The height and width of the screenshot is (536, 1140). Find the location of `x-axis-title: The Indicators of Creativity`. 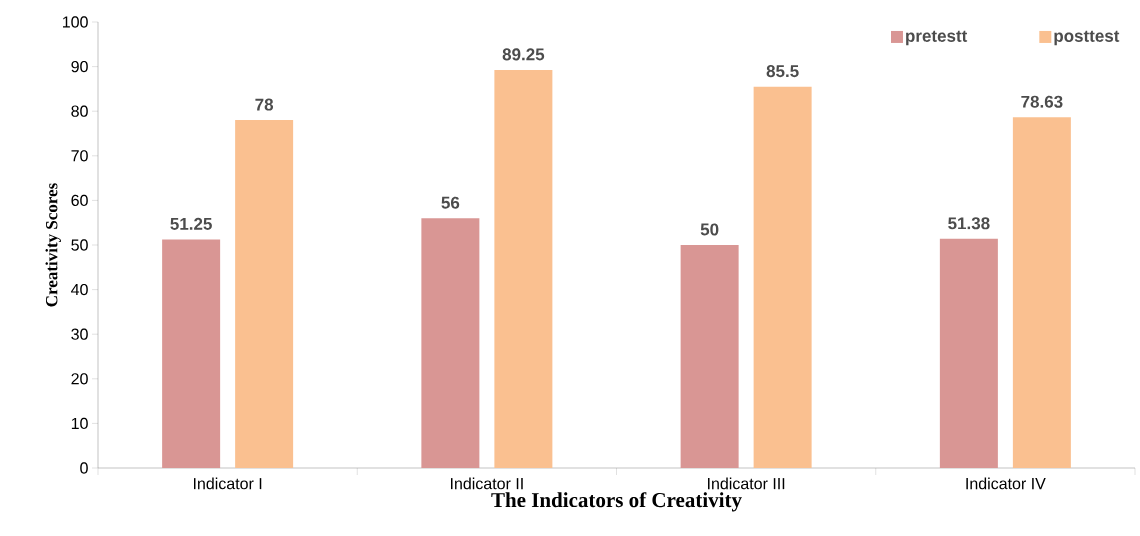

x-axis-title: The Indicators of Creativity is located at coordinates (616, 502).